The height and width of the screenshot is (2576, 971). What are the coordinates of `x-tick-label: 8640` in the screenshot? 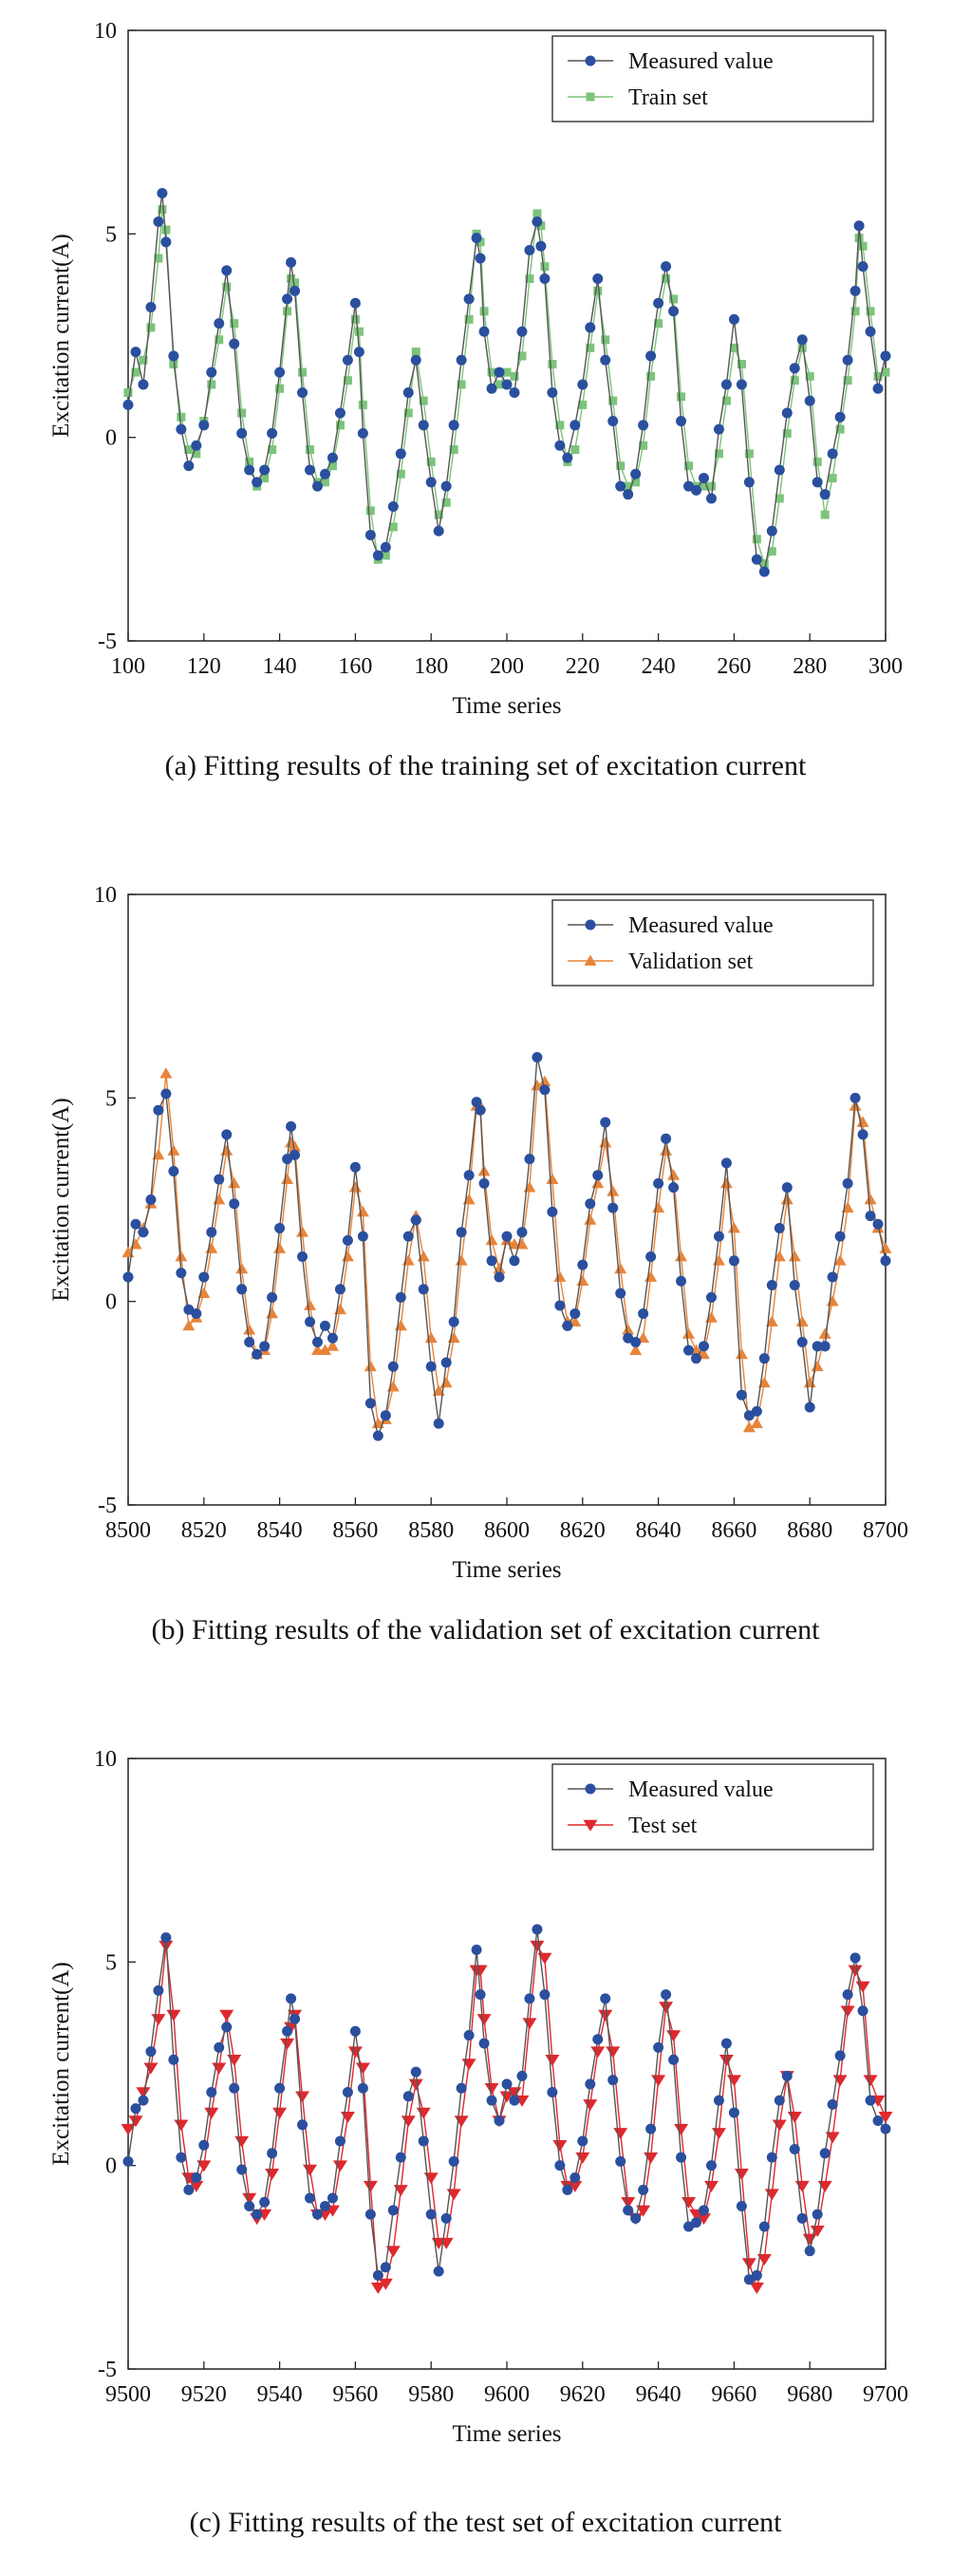 It's located at (659, 1530).